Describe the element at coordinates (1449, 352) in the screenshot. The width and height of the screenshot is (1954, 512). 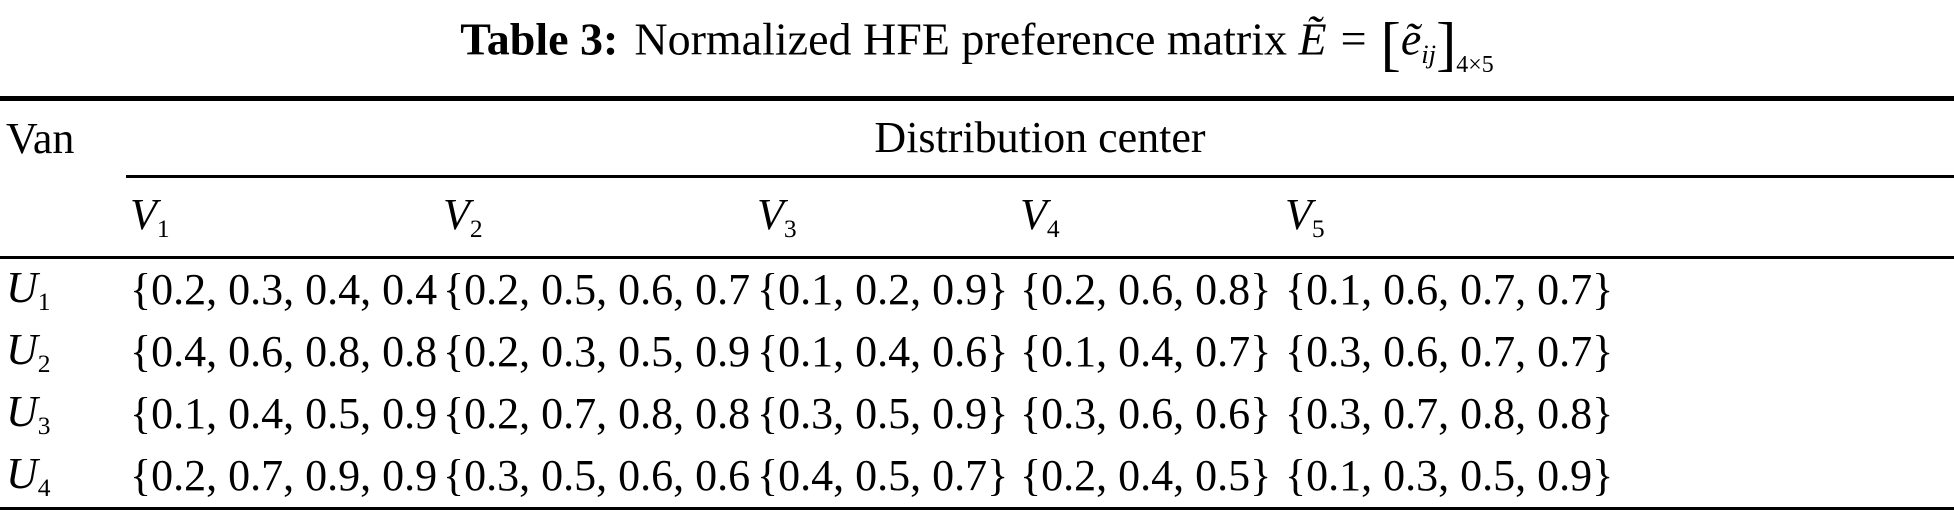
I see `matrix-cell: {0.3, 0.6, 0.7, 0.7}` at that location.